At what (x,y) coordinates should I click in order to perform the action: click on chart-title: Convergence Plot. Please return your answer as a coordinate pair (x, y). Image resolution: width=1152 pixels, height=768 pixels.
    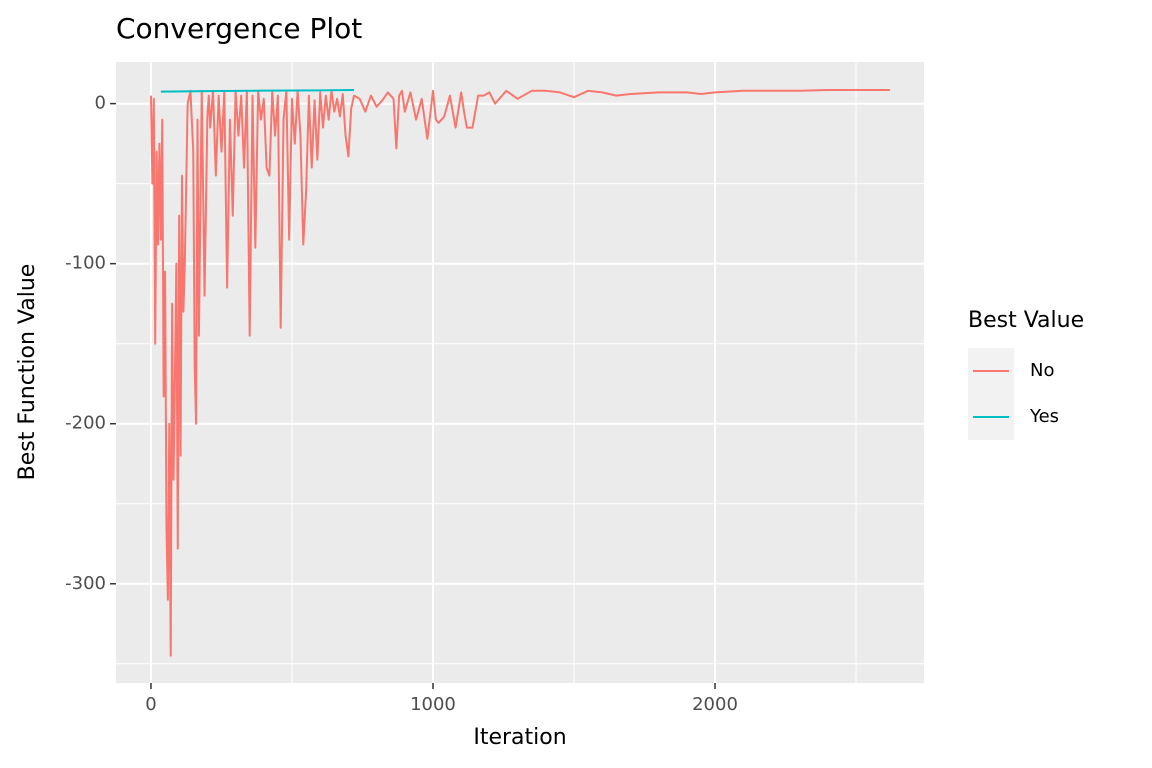
    Looking at the image, I should click on (239, 28).